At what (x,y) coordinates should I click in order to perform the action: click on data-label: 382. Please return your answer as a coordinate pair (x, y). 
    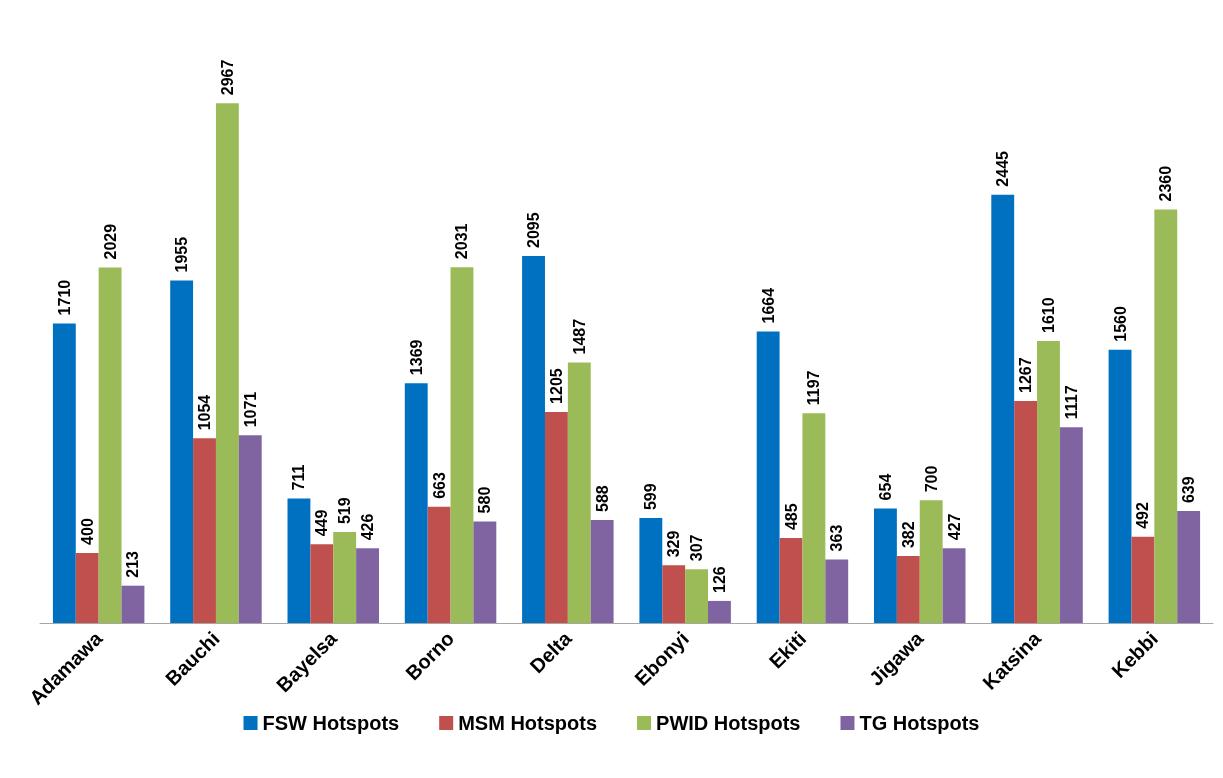
    Looking at the image, I should click on (908, 535).